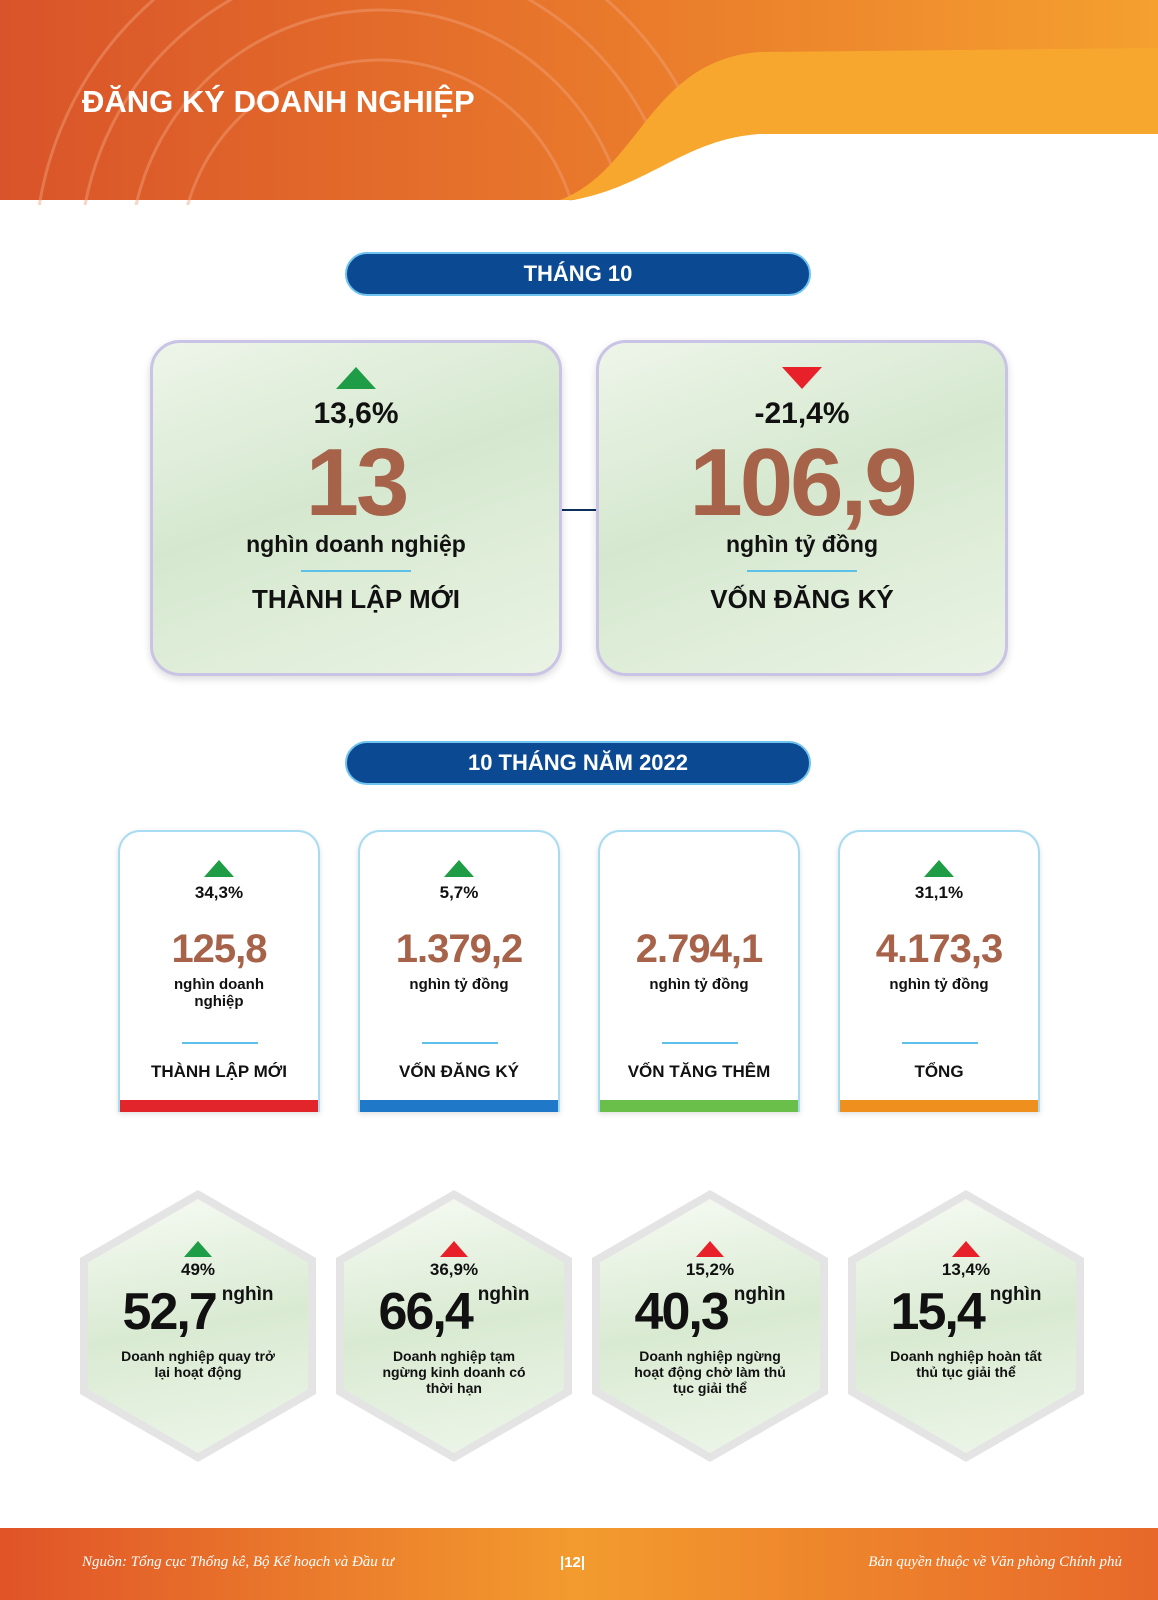  I want to click on value-row: 66,4 nghìn, so click(454, 1312).